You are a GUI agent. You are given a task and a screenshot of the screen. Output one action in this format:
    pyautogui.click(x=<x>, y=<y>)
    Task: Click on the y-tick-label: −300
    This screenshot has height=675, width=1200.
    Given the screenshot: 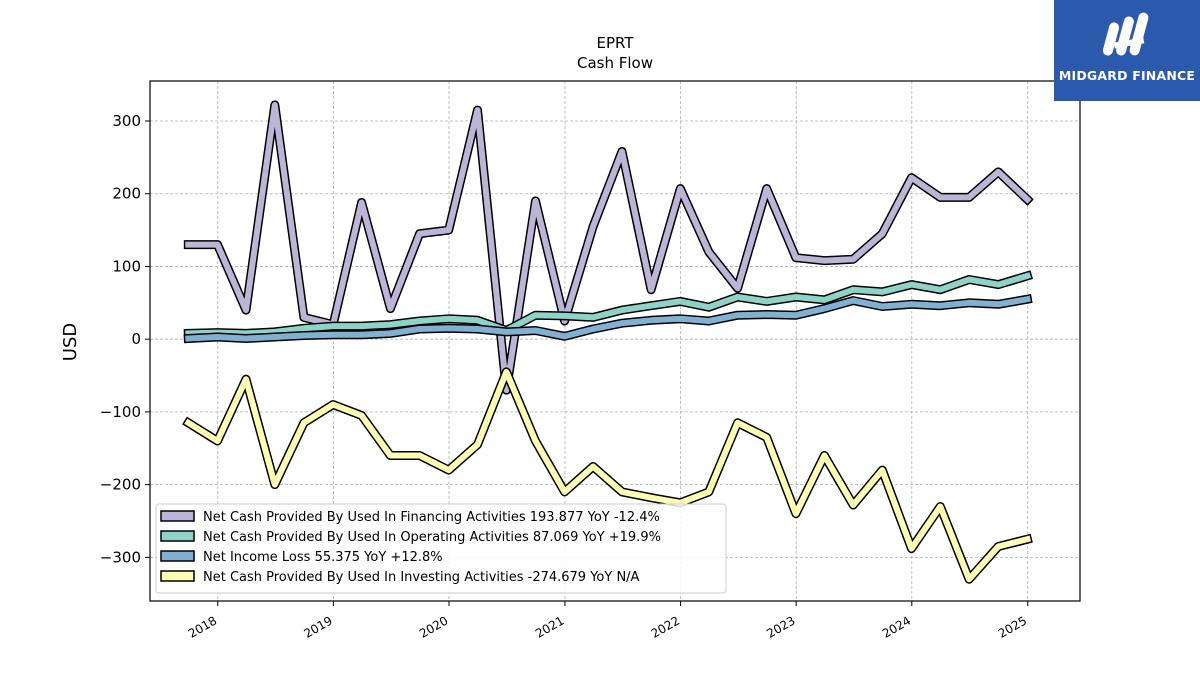 What is the action you would take?
    pyautogui.click(x=120, y=557)
    